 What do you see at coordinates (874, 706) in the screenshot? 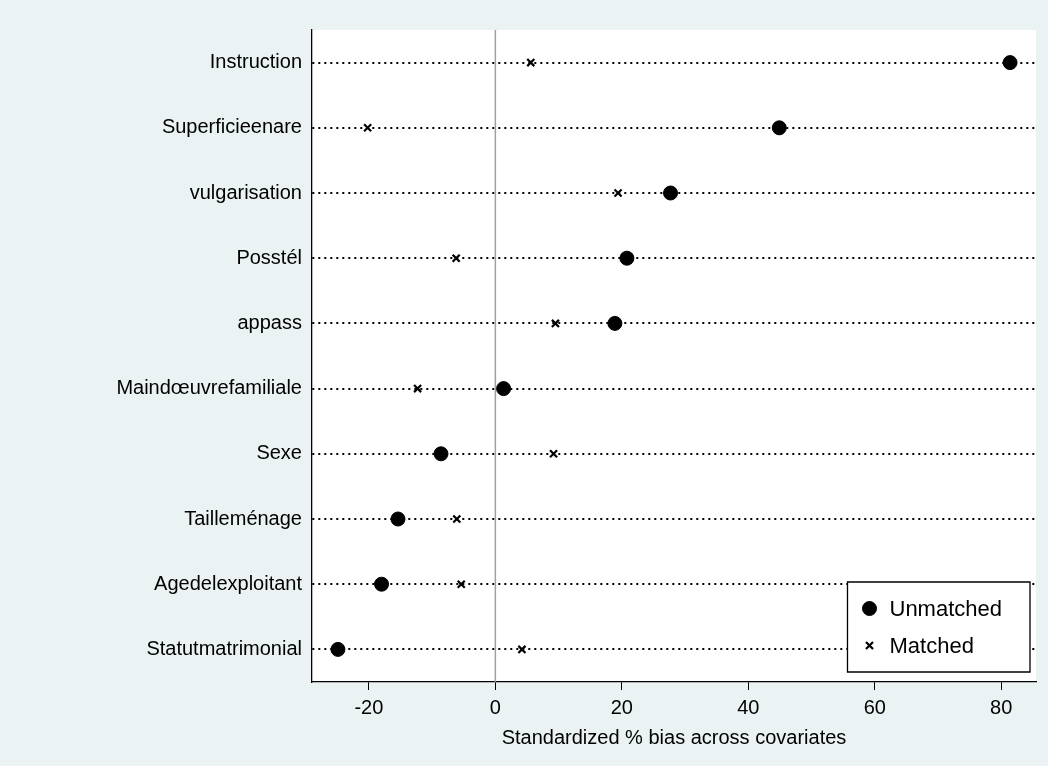
I see `x-tick-label: 60` at bounding box center [874, 706].